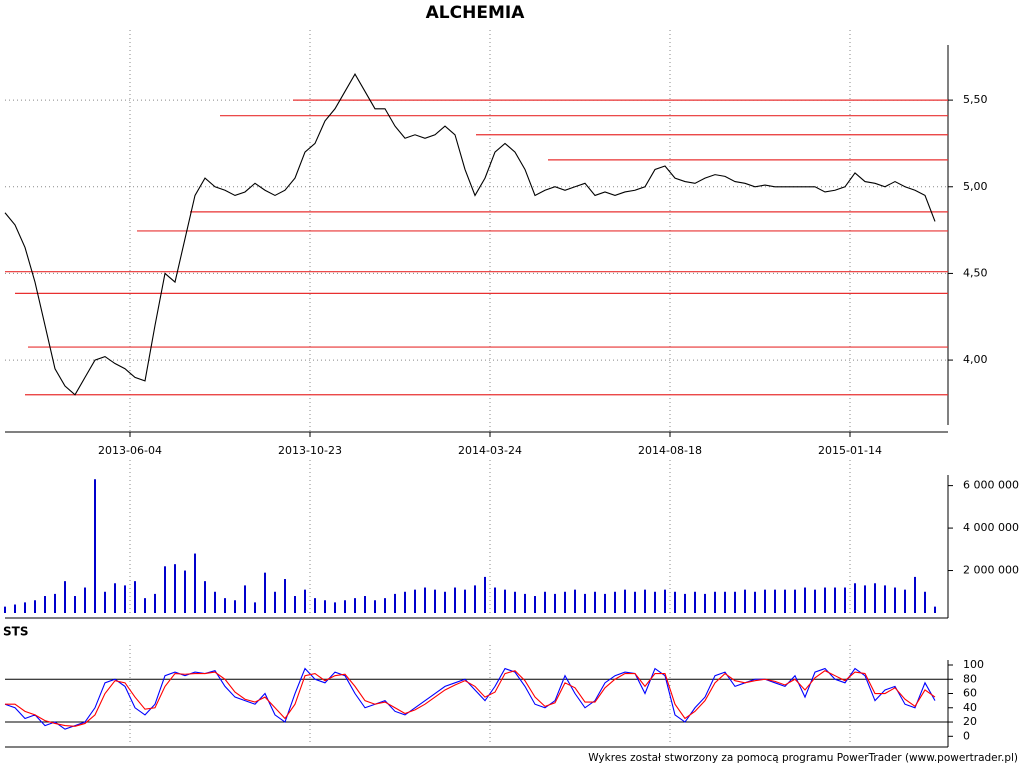 This screenshot has height=768, width=1024. Describe the element at coordinates (970, 678) in the screenshot. I see `y-tick-label: 80` at that location.